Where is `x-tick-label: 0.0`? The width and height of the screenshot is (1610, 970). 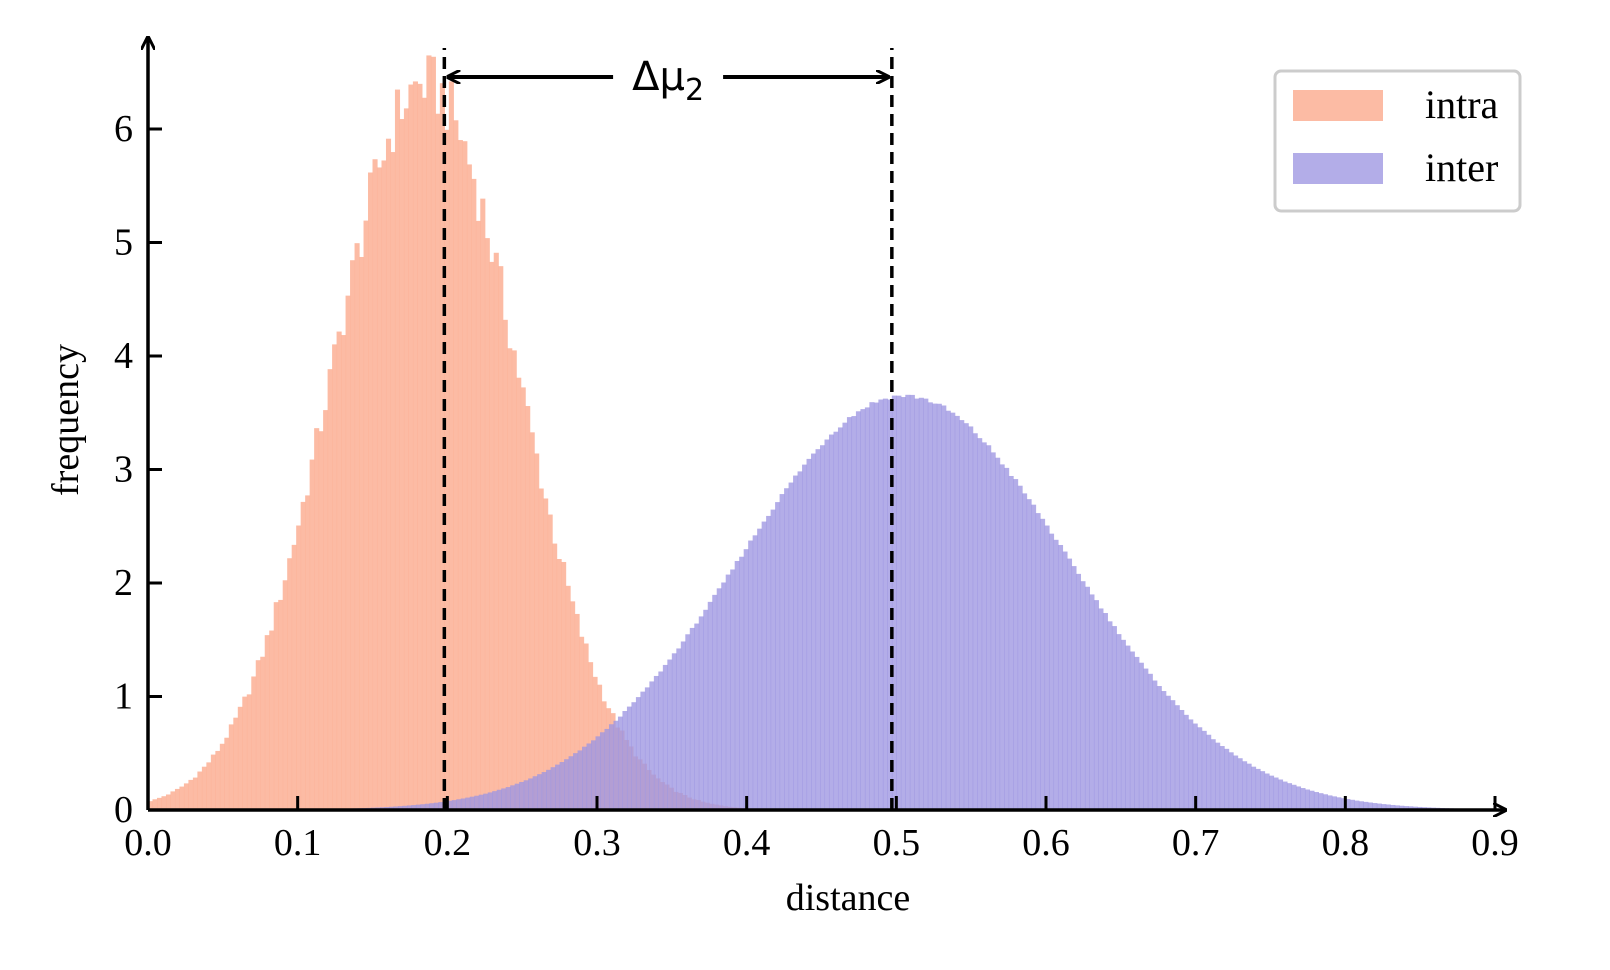 x-tick-label: 0.0 is located at coordinates (148, 843).